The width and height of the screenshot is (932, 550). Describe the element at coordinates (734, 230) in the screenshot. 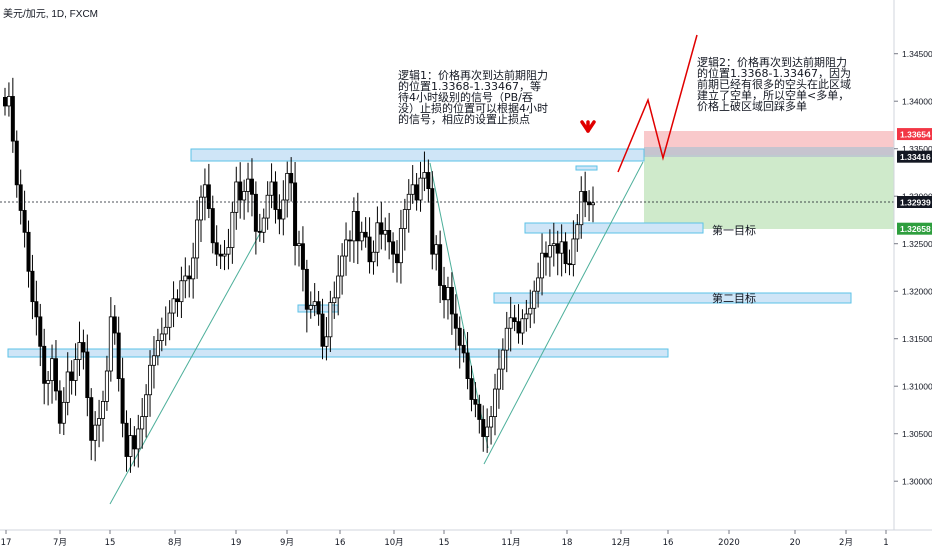

I see `first-target-label: 第一目标` at that location.